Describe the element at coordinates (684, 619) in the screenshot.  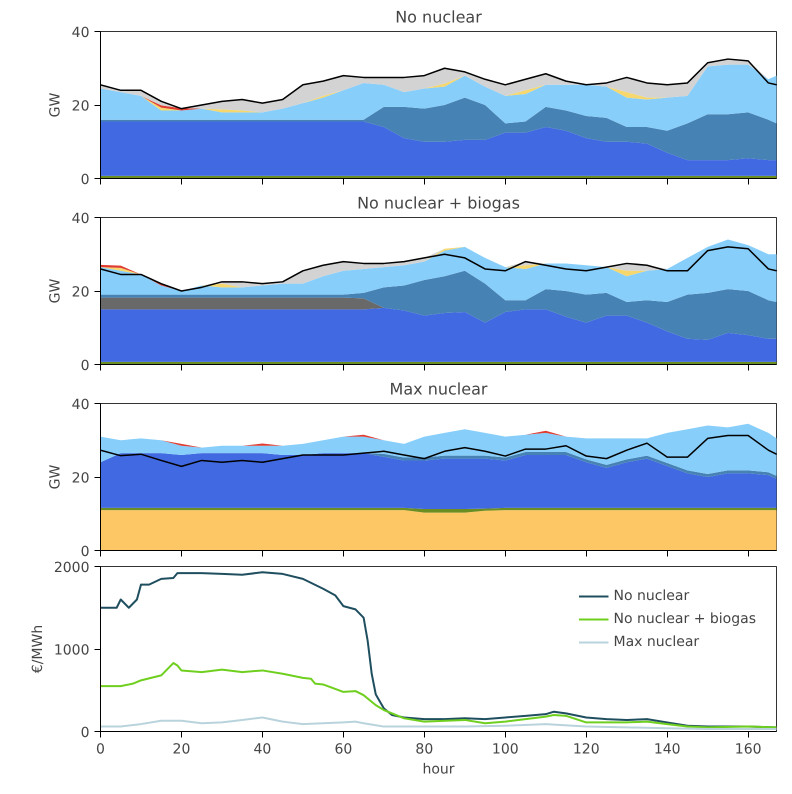
I see `legend-label: No nuclear + biogas` at that location.